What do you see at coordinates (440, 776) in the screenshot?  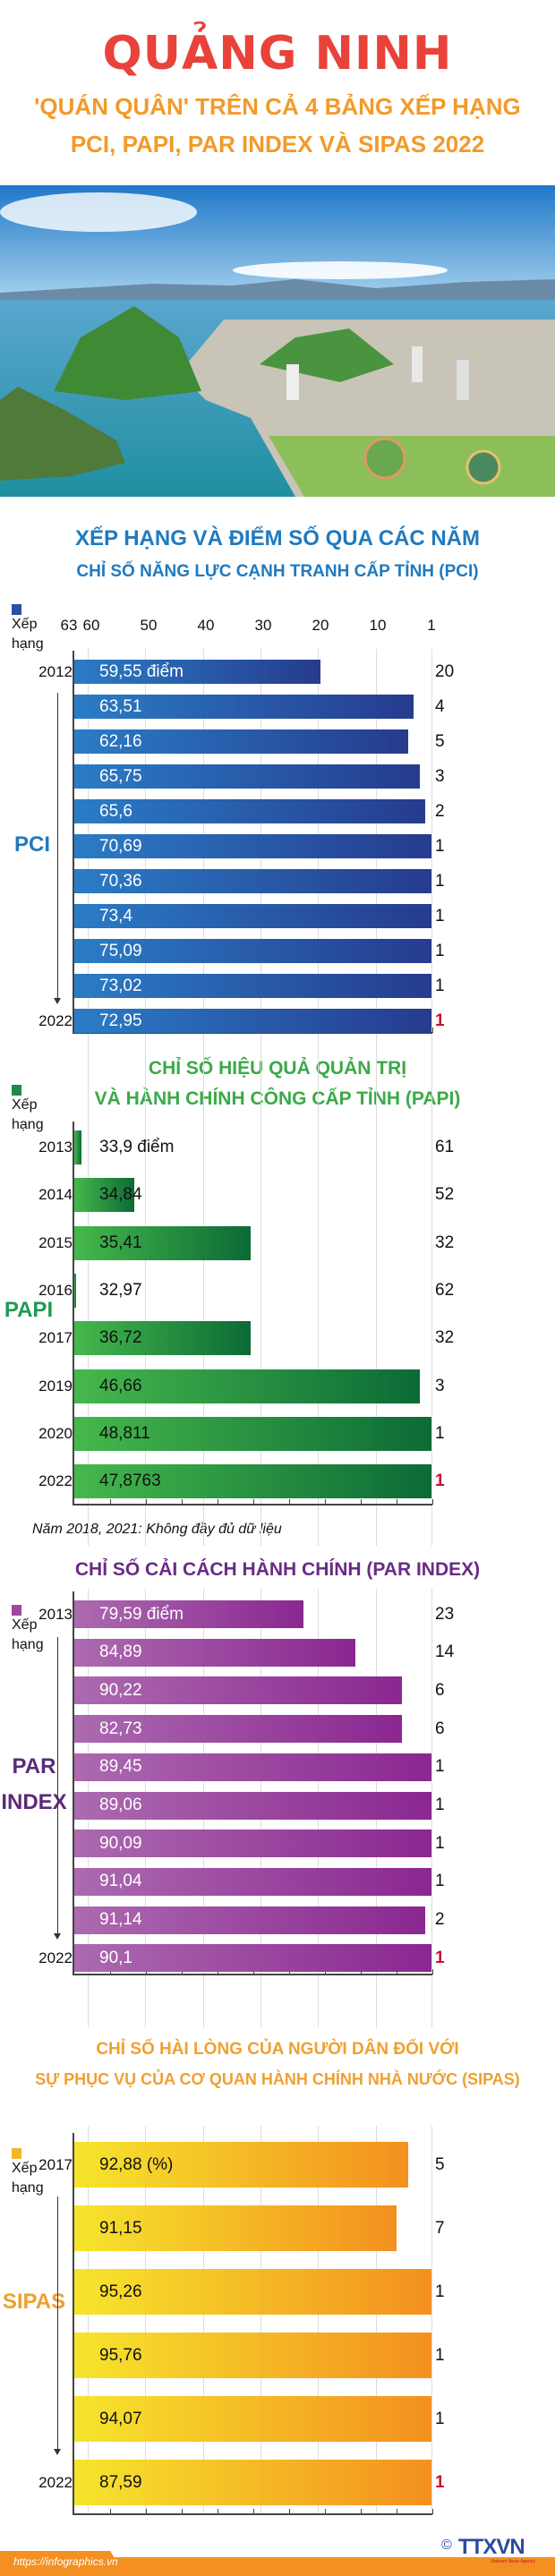 I see `pci-rank-label: 3` at bounding box center [440, 776].